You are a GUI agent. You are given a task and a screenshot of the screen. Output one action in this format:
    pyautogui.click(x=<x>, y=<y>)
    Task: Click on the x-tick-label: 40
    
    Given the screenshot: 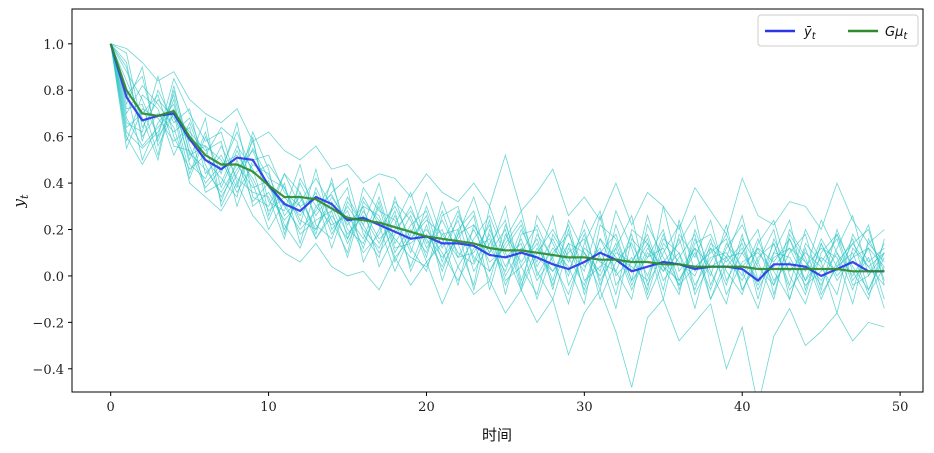 What is the action you would take?
    pyautogui.click(x=742, y=407)
    